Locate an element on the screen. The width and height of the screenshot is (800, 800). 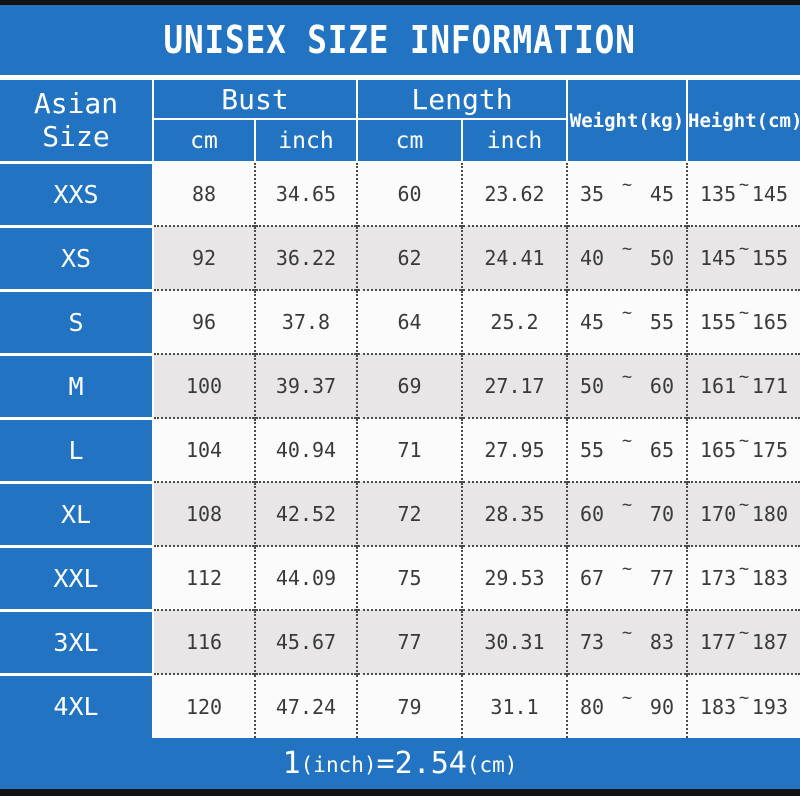
weight-range-cell: 60 ~70 is located at coordinates (626, 513).